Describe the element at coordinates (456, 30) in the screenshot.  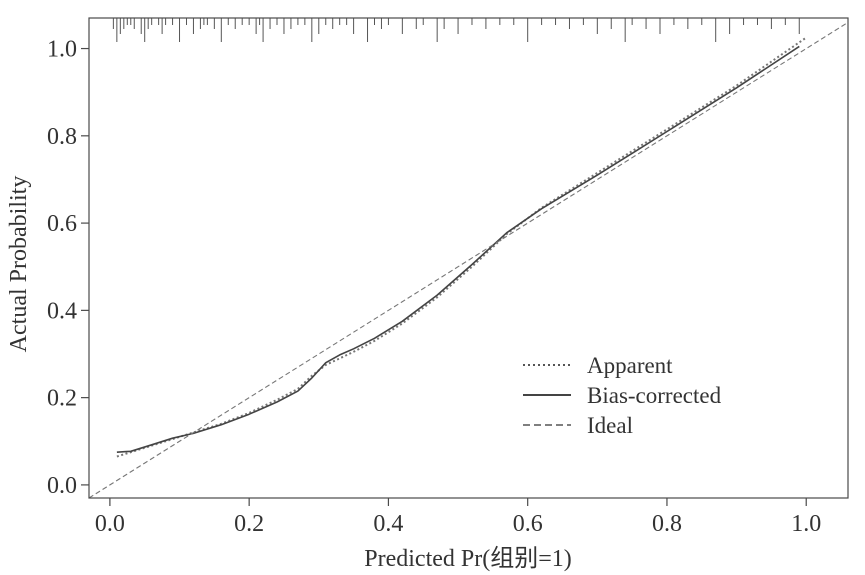
I see `rug-marks` at that location.